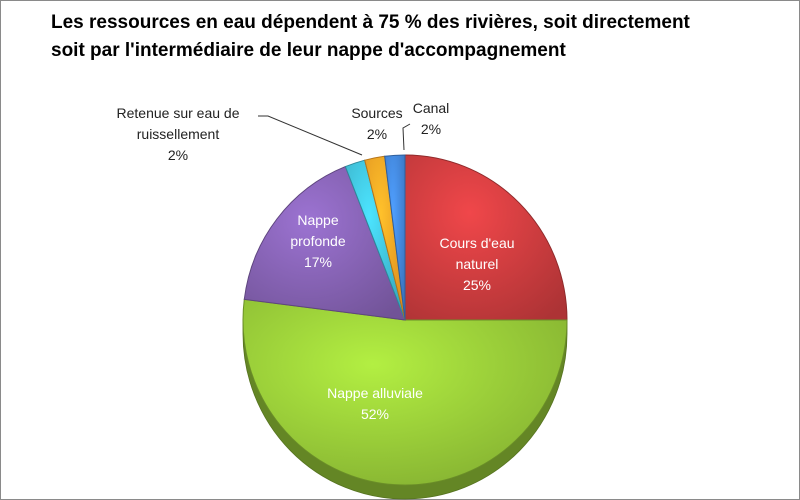 Image resolution: width=800 pixels, height=500 pixels. What do you see at coordinates (477, 285) in the screenshot?
I see `slice-value-label: 25%` at bounding box center [477, 285].